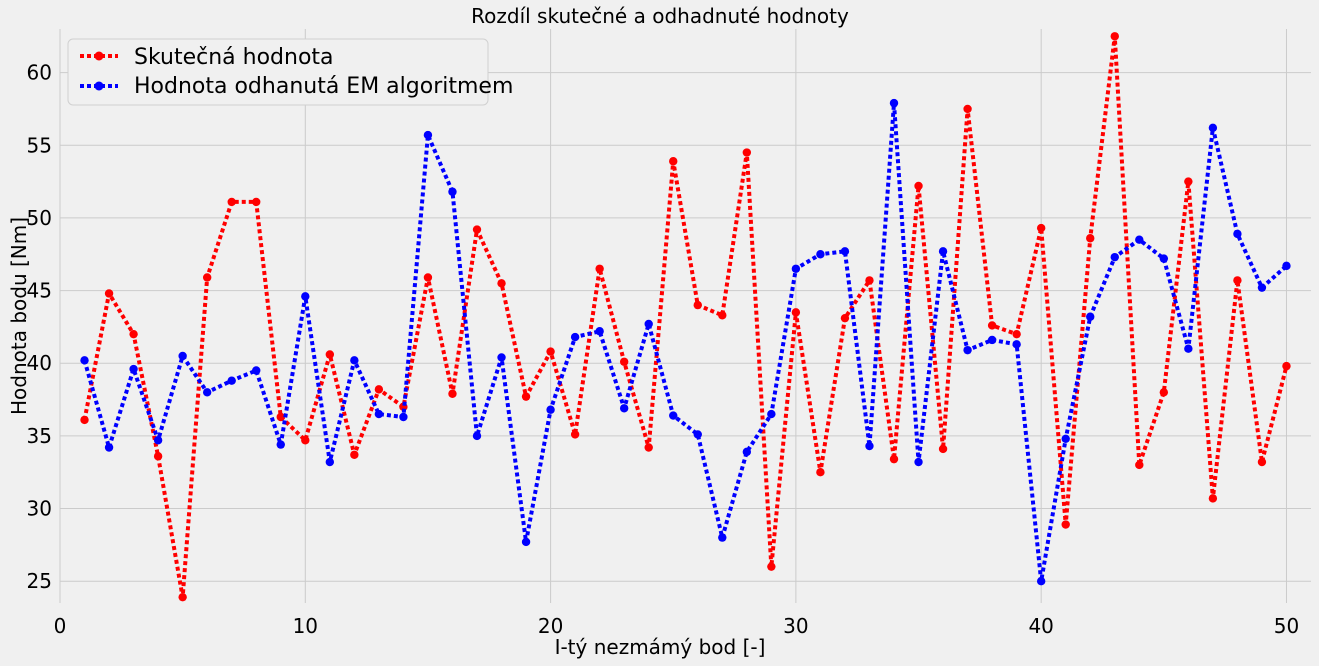 The image size is (1319, 666). What do you see at coordinates (795, 626) in the screenshot?
I see `x-tick-label: 30` at bounding box center [795, 626].